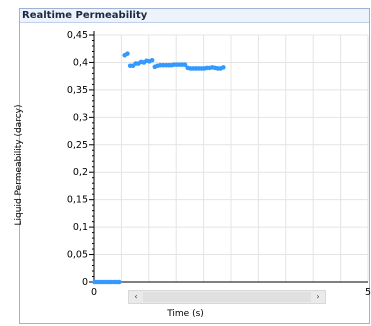  I want to click on horizontal-scrollbar: ‹ ›, so click(227, 297).